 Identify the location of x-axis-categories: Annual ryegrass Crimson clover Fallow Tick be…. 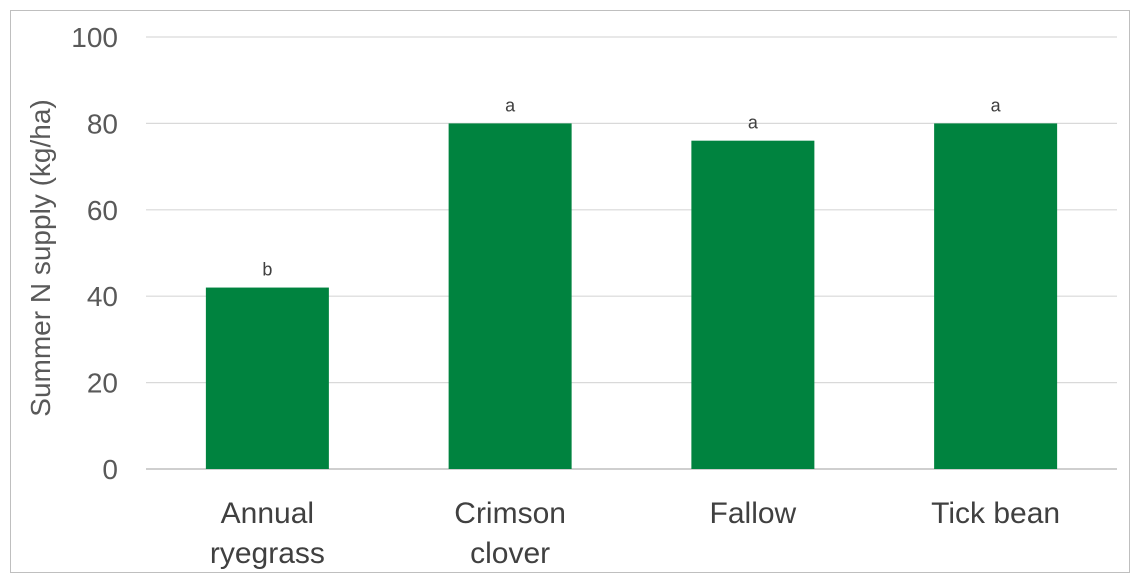
(635, 533).